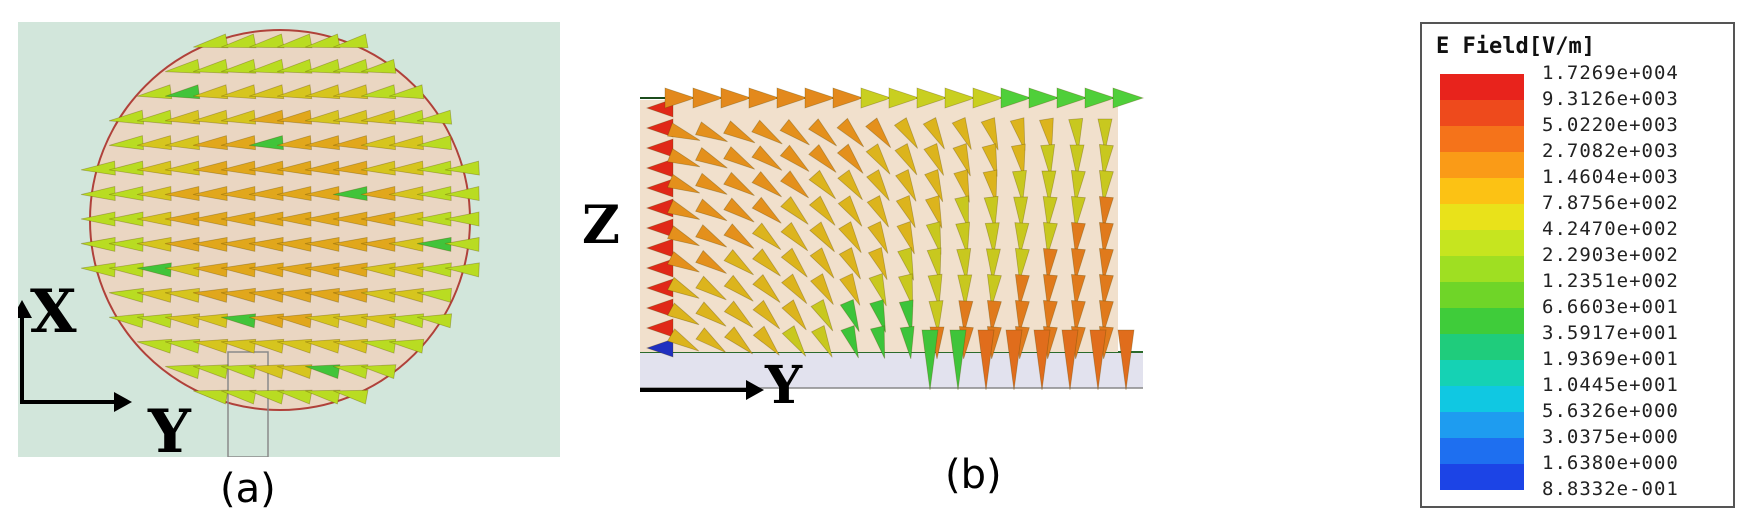 The height and width of the screenshot is (523, 1754). What do you see at coordinates (1610, 151) in the screenshot?
I see `legend-value: 2.7082e+003` at bounding box center [1610, 151].